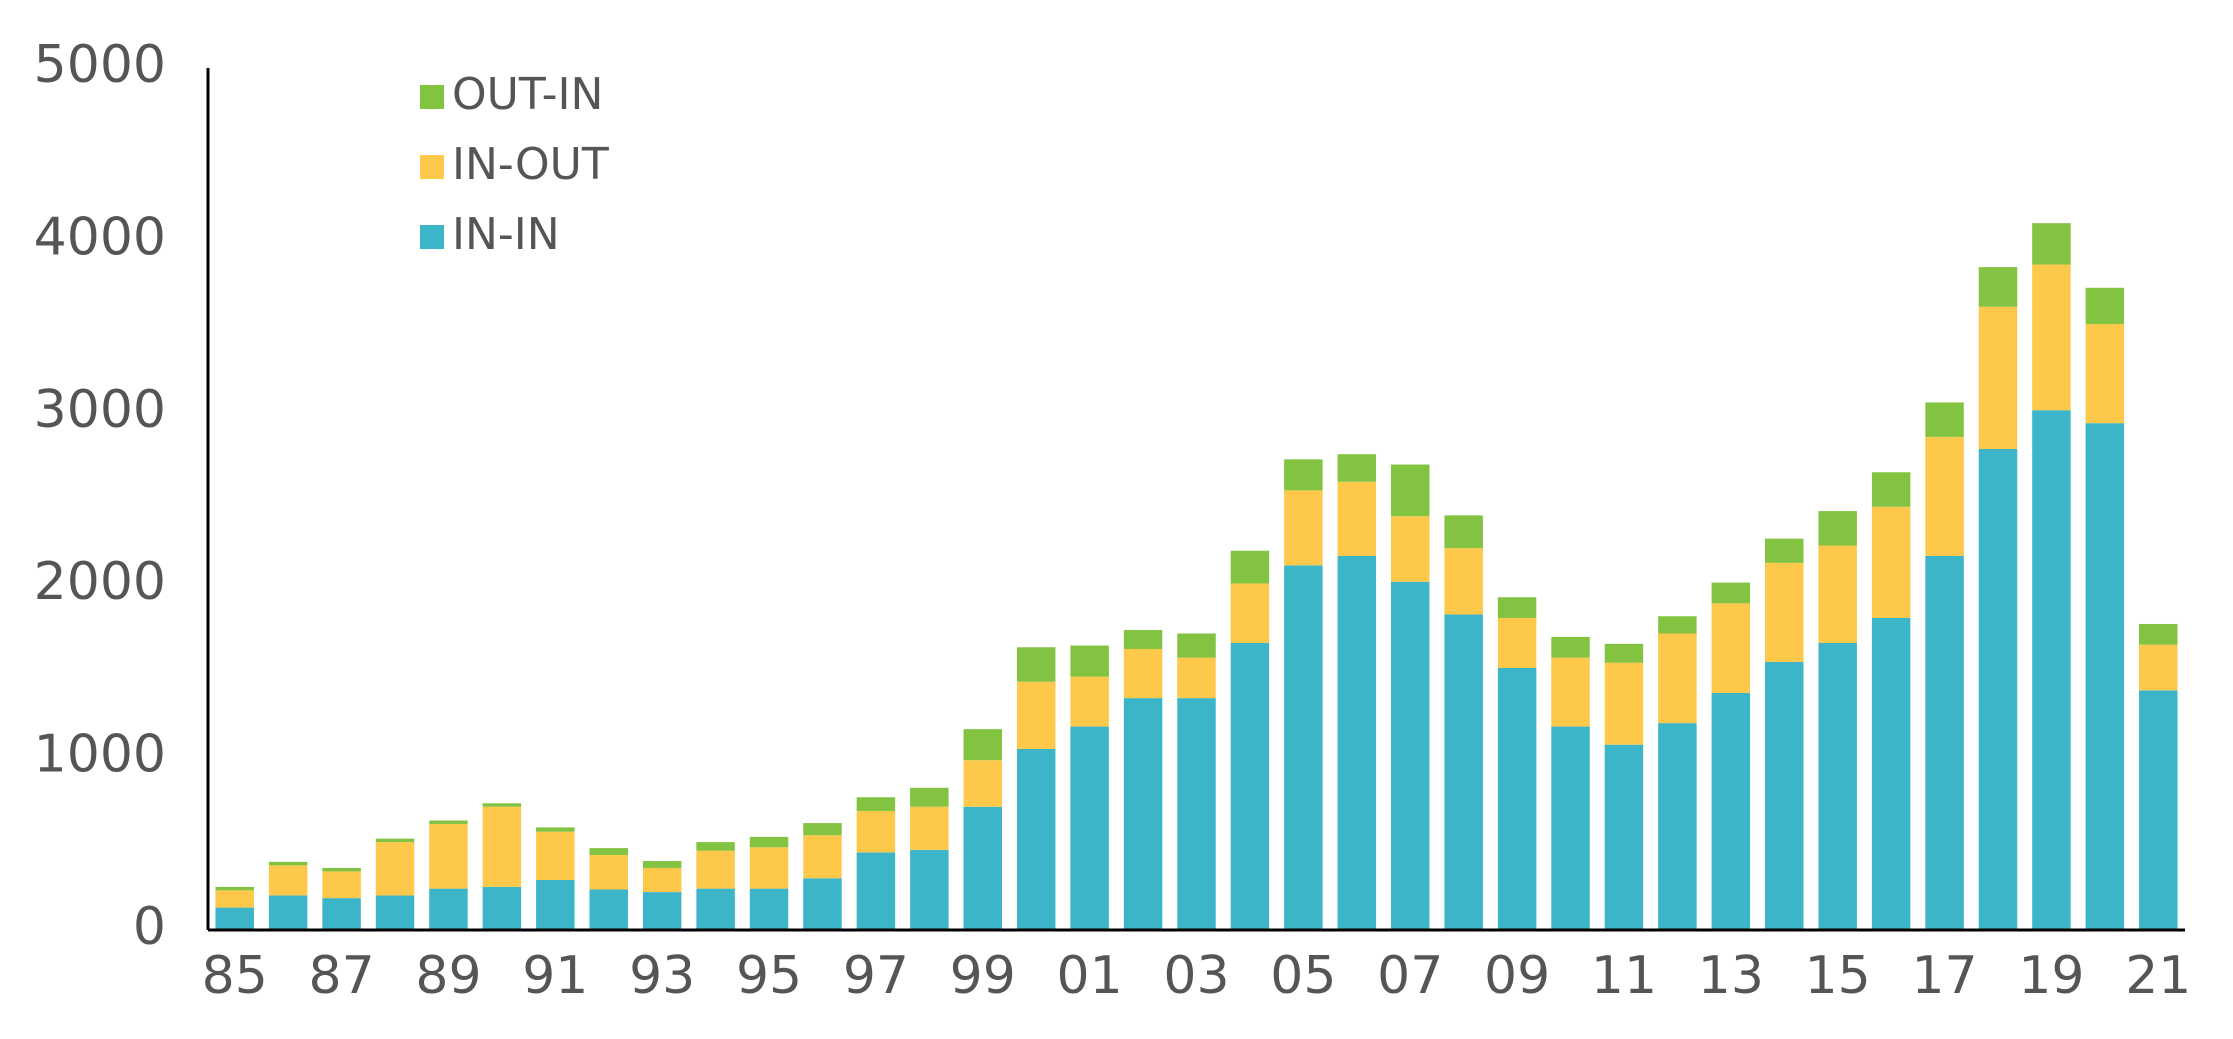  What do you see at coordinates (2158, 976) in the screenshot?
I see `x-tick-label: 21` at bounding box center [2158, 976].